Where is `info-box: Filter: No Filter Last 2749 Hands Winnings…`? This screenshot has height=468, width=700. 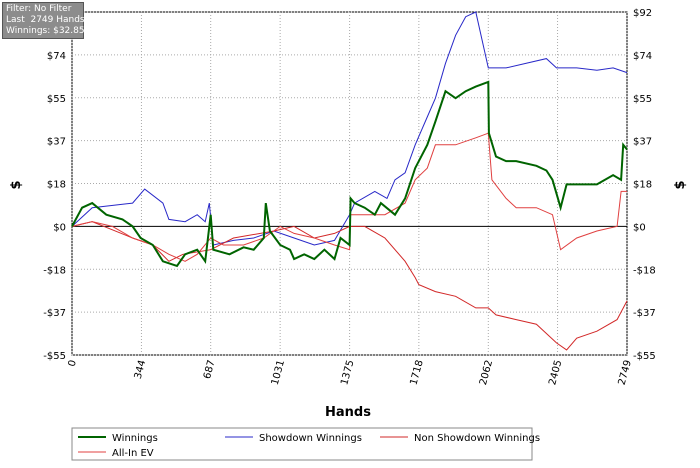
info-box: Filter: No Filter Last 2749 Hands Winnings… is located at coordinates (43, 20).